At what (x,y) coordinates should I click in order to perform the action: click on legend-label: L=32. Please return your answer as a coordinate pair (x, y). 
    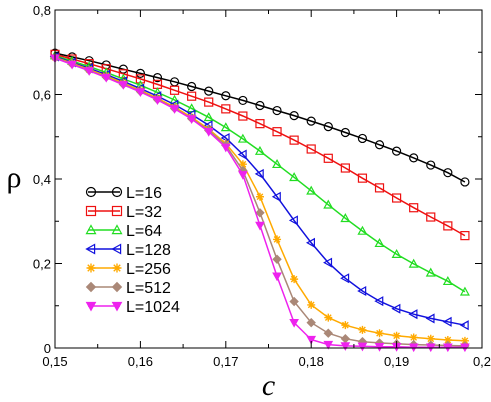
    Looking at the image, I should click on (144, 212).